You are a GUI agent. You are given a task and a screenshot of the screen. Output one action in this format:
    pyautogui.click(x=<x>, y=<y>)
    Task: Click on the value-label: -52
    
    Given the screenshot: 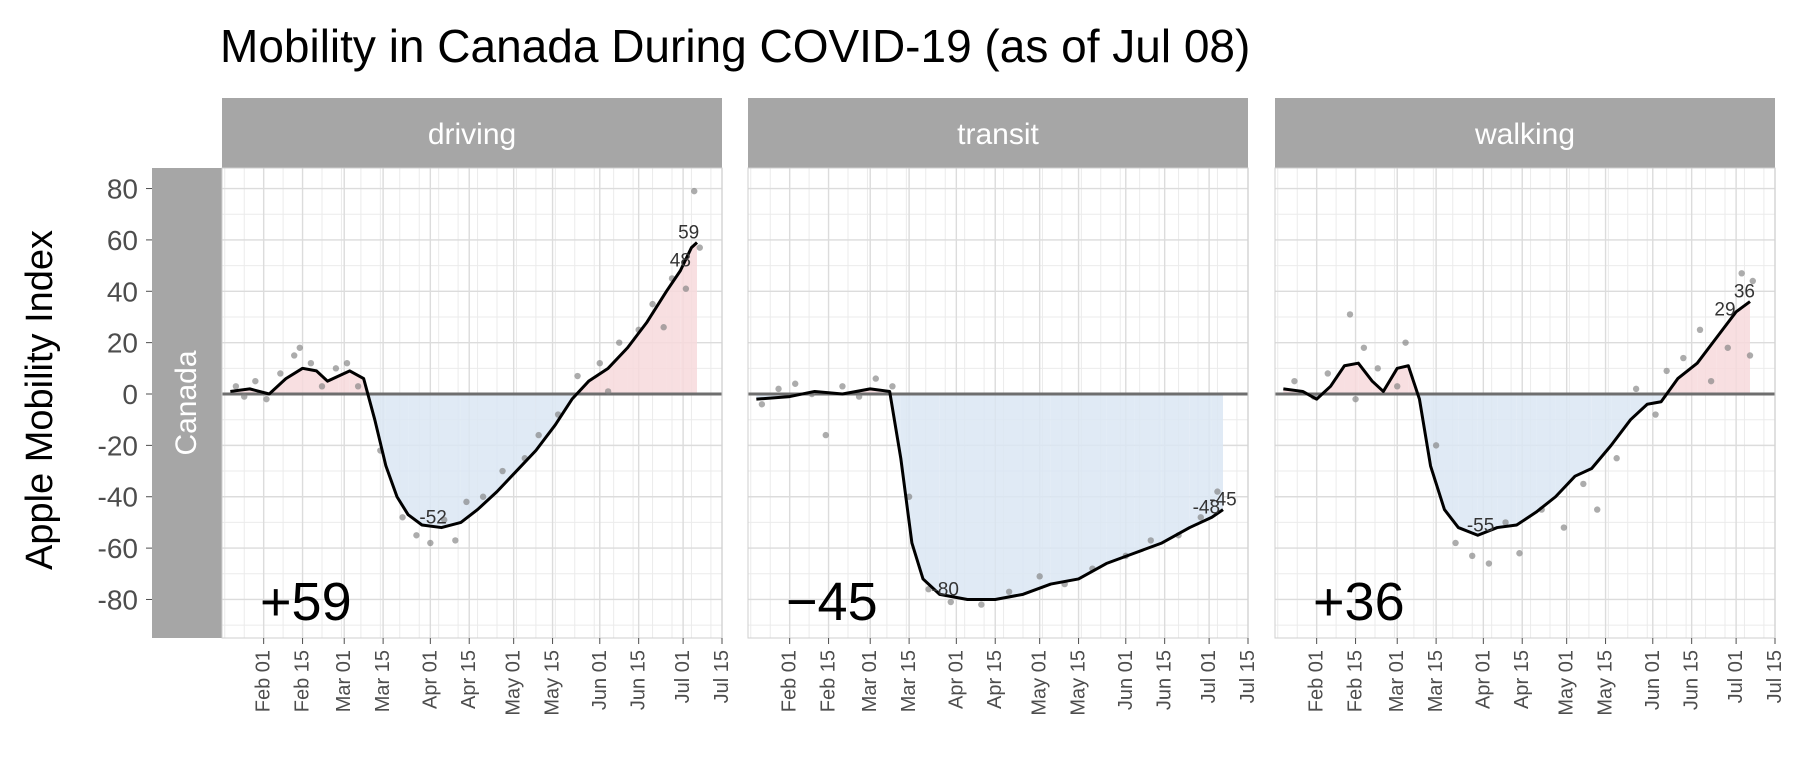 What is the action you would take?
    pyautogui.click(x=432, y=518)
    